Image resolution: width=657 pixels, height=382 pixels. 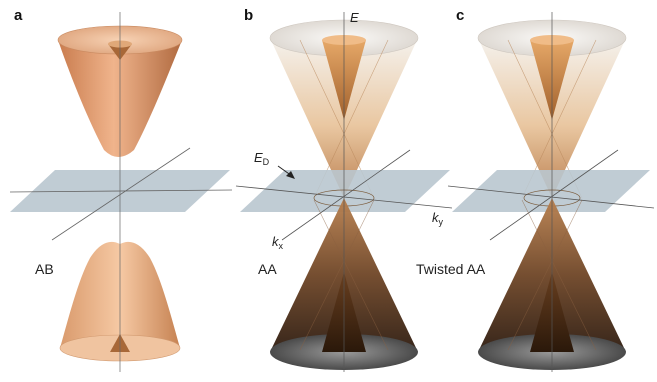 I want to click on case-label-ab: AB, so click(x=44, y=269).